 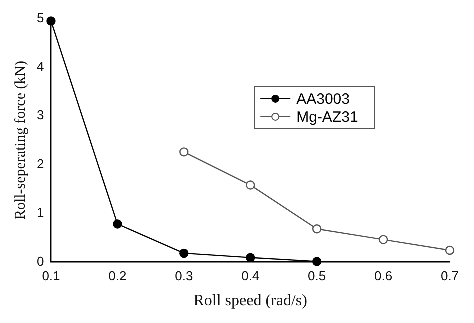 What do you see at coordinates (450, 276) in the screenshot?
I see `x-tick-label: 0.7` at bounding box center [450, 276].